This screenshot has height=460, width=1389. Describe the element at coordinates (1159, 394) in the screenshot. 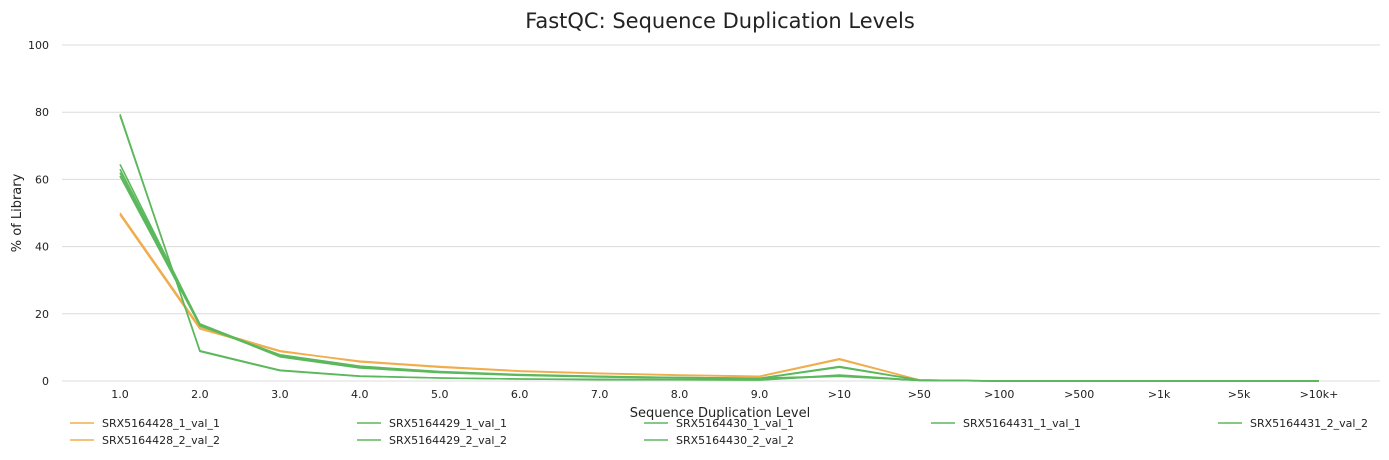

I see `x-tick-label: >1k` at that location.